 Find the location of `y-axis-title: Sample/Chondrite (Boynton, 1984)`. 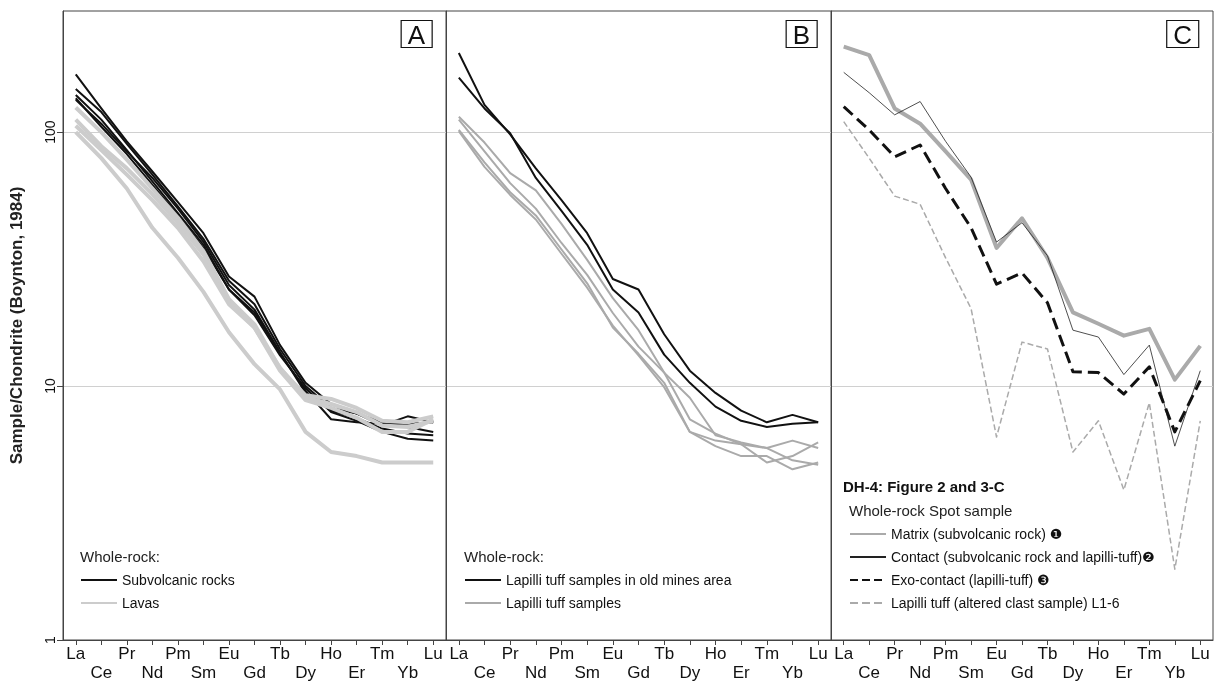

y-axis-title: Sample/Chondrite (Boynton, 1984) is located at coordinates (16, 325).